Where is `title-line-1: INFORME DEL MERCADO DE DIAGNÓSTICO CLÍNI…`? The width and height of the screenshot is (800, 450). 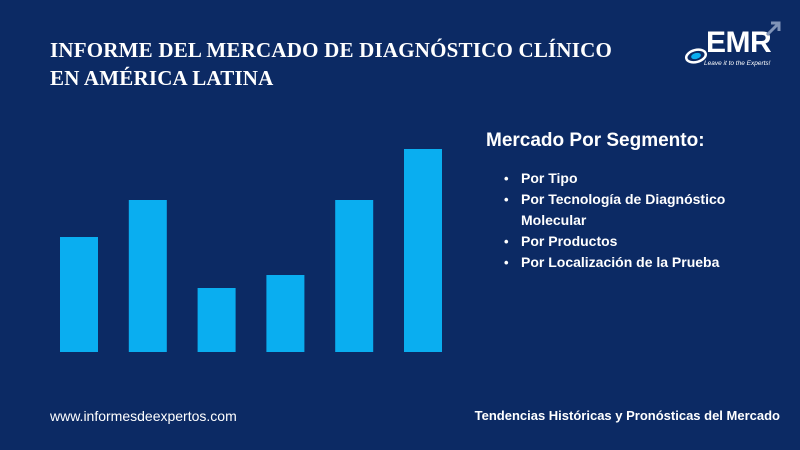
title-line-1: INFORME DEL MERCADO DE DIAGNÓSTICO CLÍNI… is located at coordinates (331, 50).